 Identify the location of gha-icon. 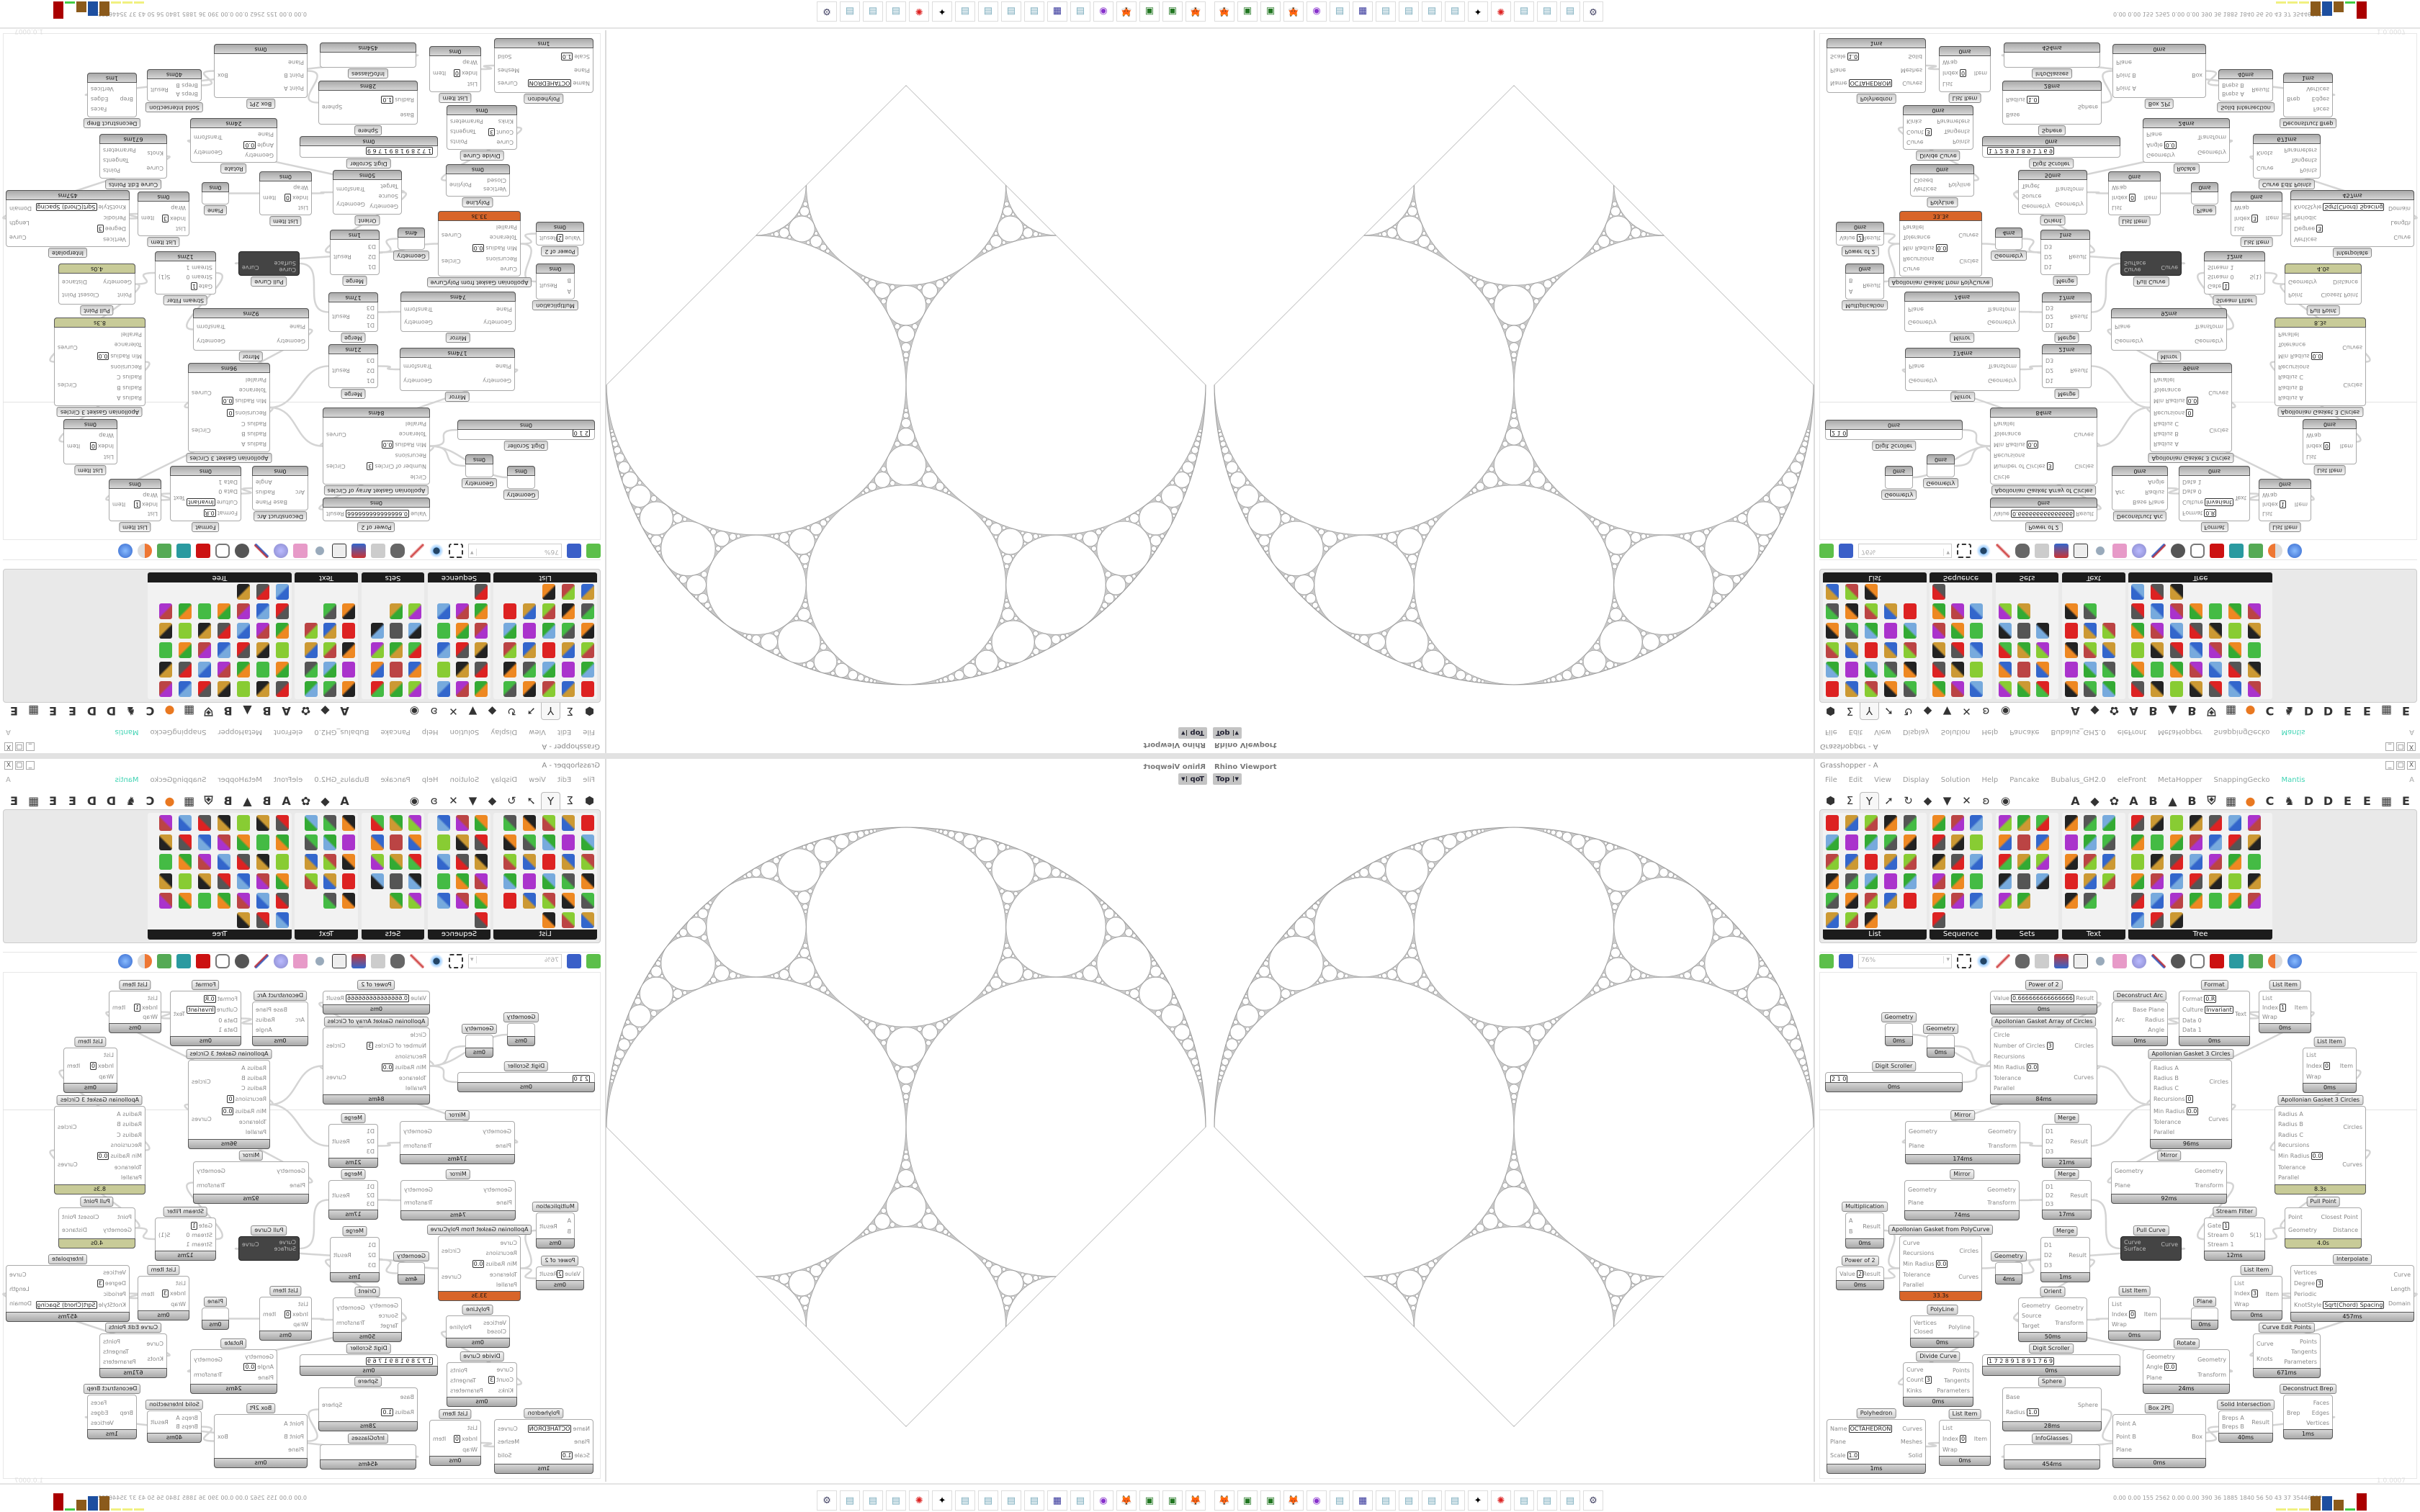
(358, 960).